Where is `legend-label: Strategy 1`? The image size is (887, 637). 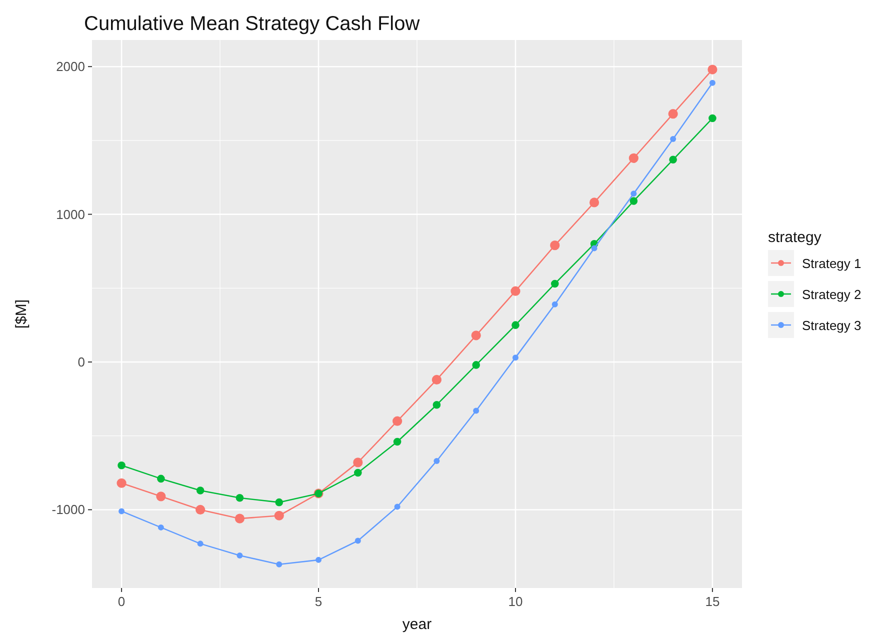
legend-label: Strategy 1 is located at coordinates (832, 263).